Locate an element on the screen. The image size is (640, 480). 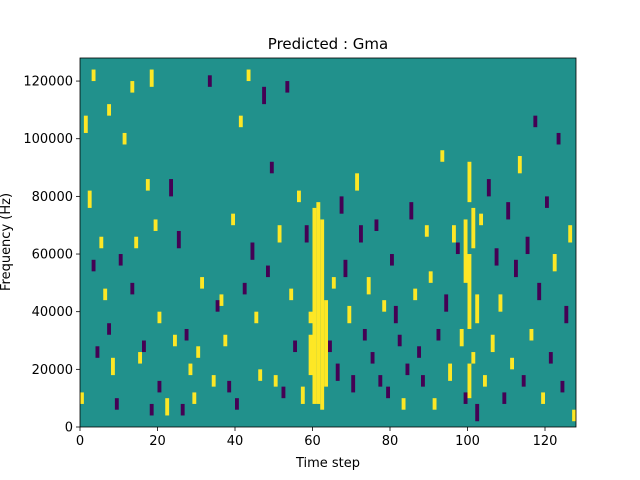
y-tick-label-1: 20000 is located at coordinates (52, 370).